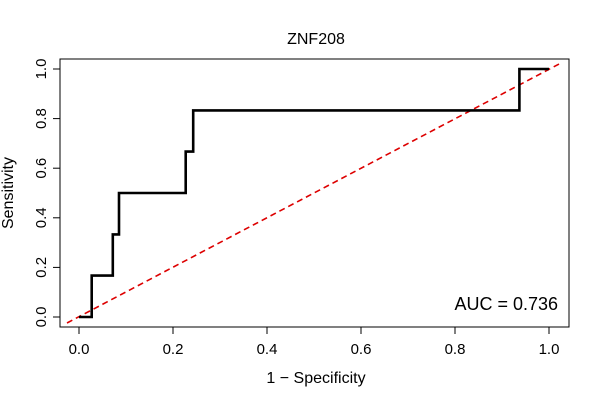 The width and height of the screenshot is (600, 400). Describe the element at coordinates (41, 217) in the screenshot. I see `y-tick-label: 0.4` at that location.